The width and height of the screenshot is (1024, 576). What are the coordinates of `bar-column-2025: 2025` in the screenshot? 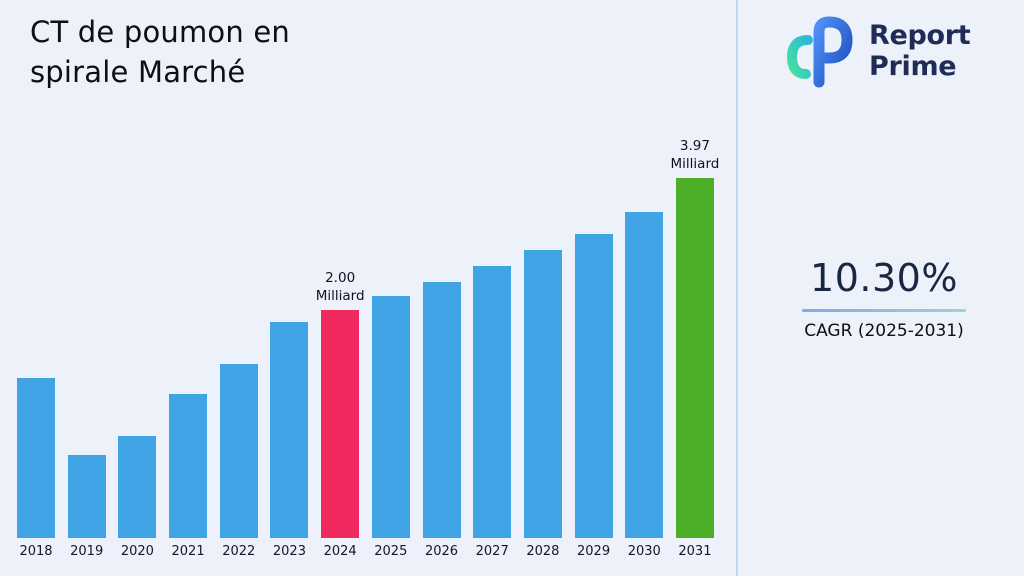 It's located at (391, 280).